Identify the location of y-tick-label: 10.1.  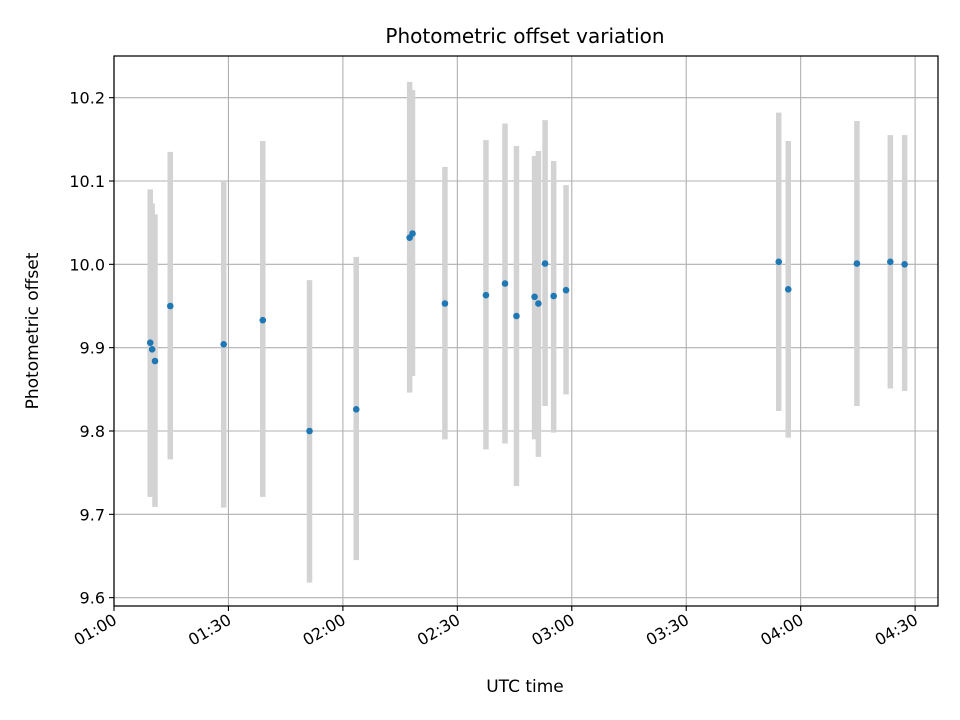
(87, 181).